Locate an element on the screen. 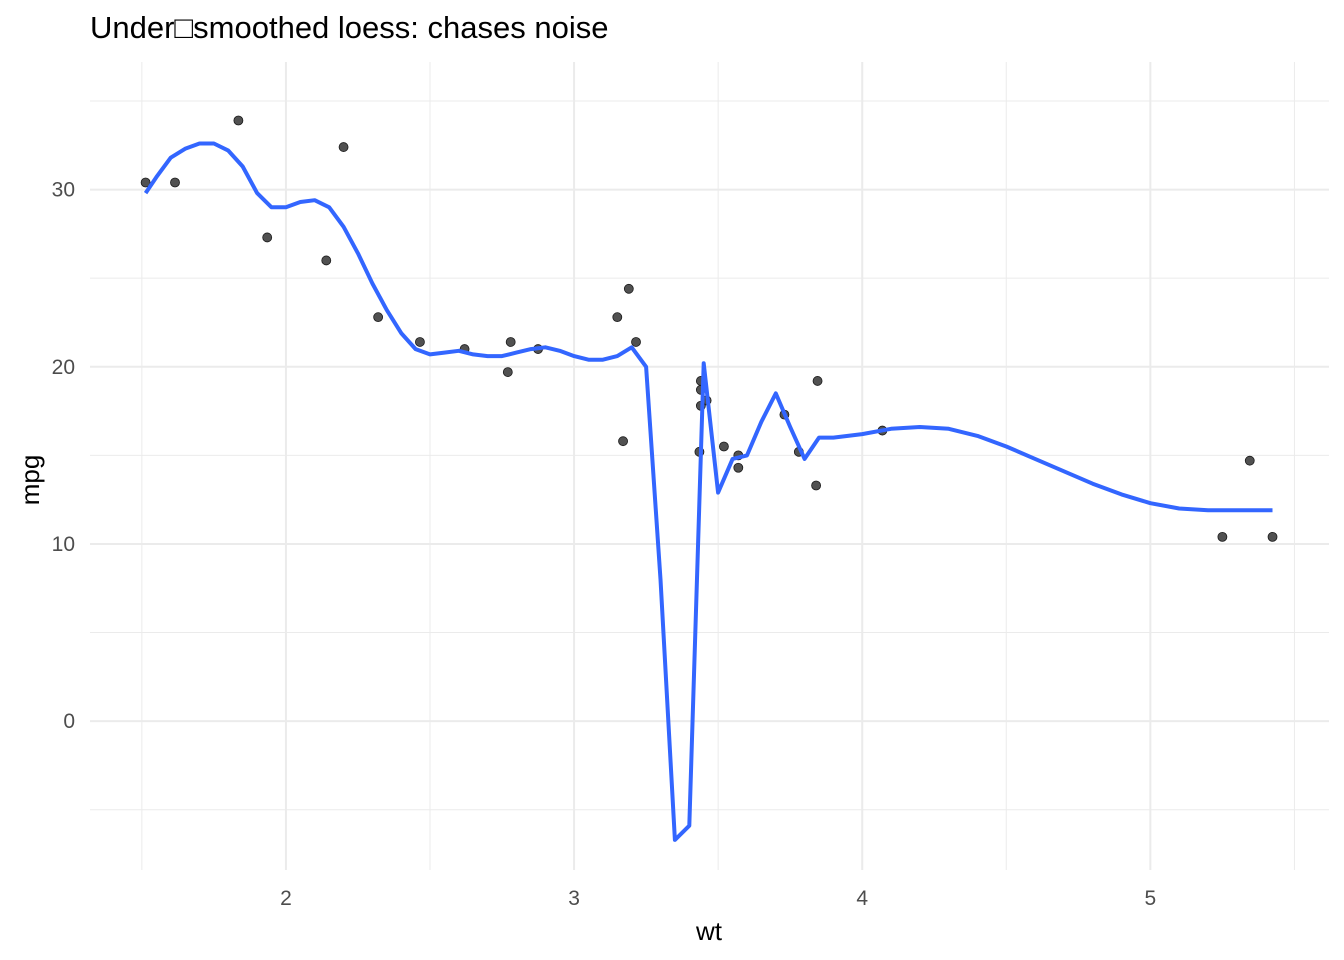  x-axis-ticks: 2 3 4 5 is located at coordinates (718, 898).